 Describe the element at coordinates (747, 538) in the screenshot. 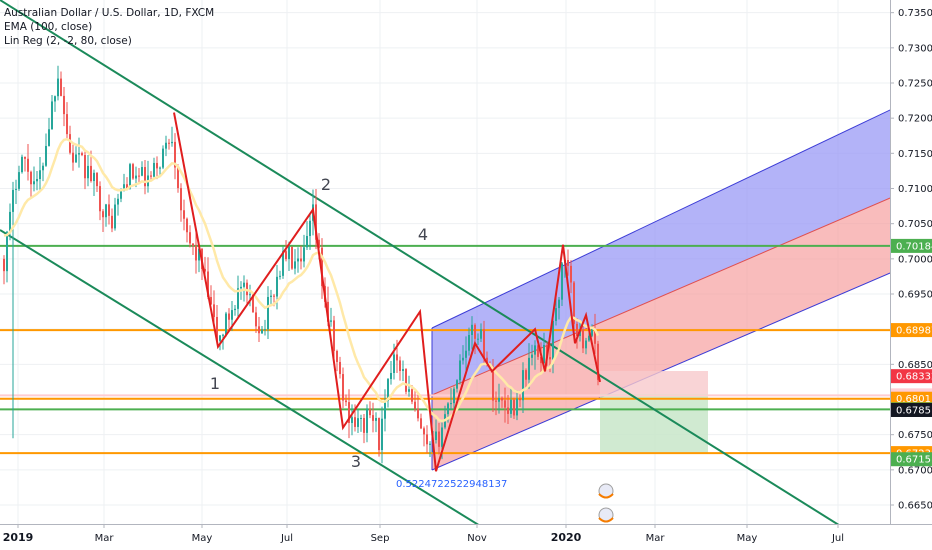

I see `time-tick-label: May` at that location.